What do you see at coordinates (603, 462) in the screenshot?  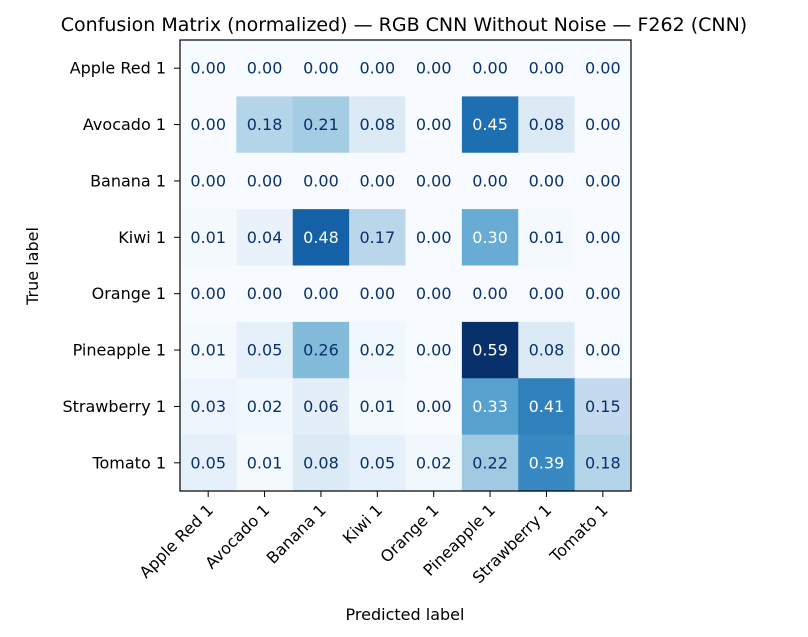 I see `cell-value-label: 0.18` at bounding box center [603, 462].